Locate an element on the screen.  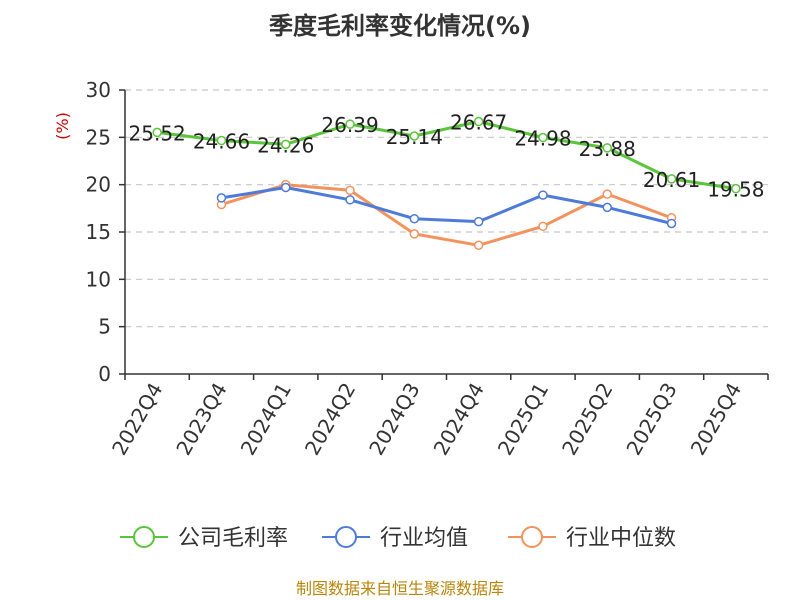
y-tick-label: 20 is located at coordinates (98, 185).